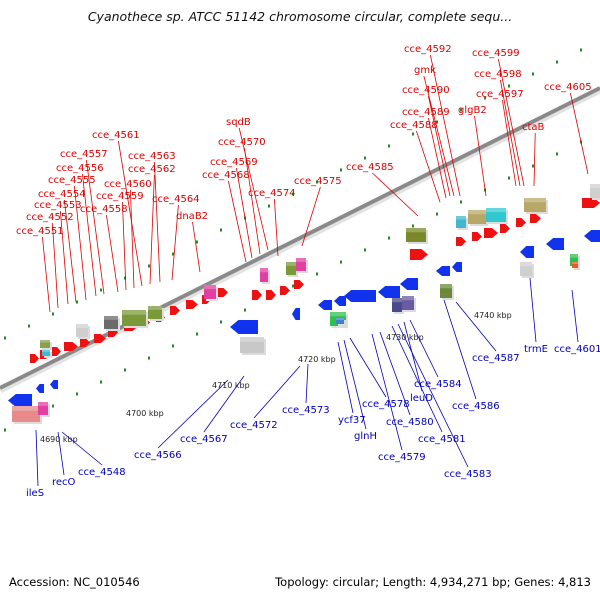  What do you see at coordinates (254, 425) in the screenshot?
I see `reverse-gene-label: cce_4572` at bounding box center [254, 425].